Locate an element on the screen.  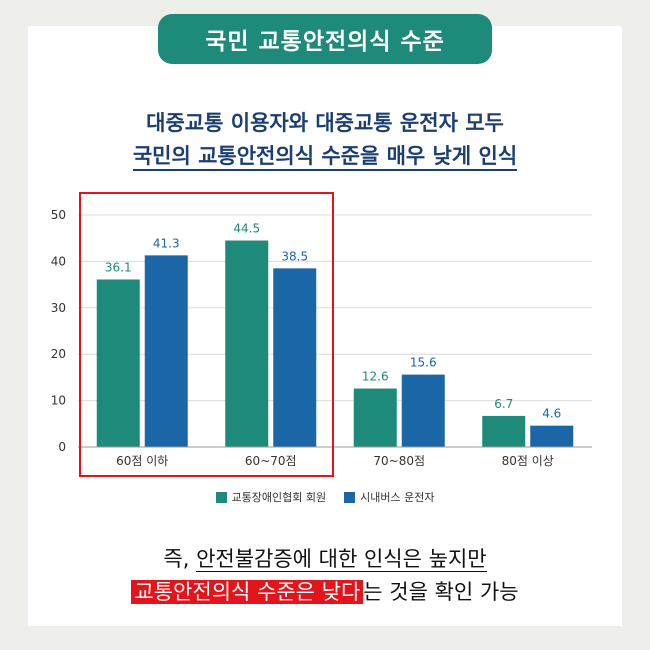
x-tick-label: 60~70점 is located at coordinates (271, 461).